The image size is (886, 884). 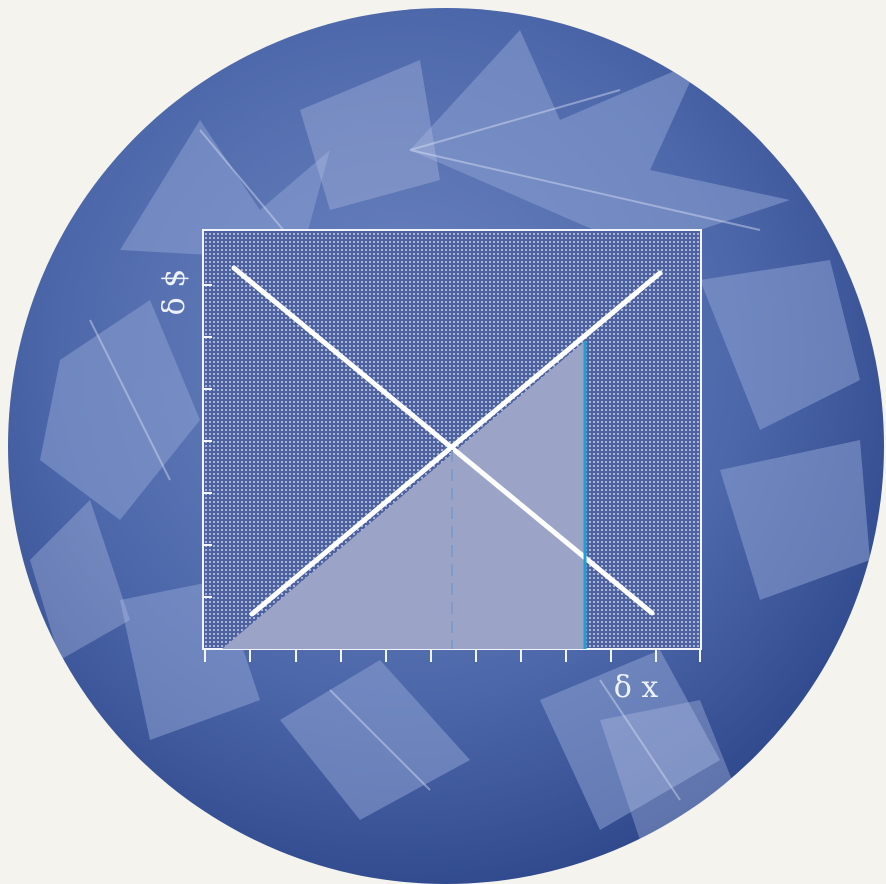 What do you see at coordinates (636, 687) in the screenshot?
I see `x-axis-label: δ x` at bounding box center [636, 687].